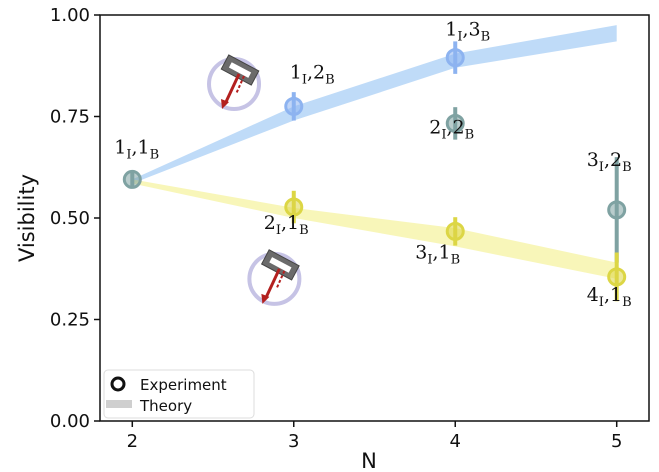 This screenshot has height=472, width=659. Describe the element at coordinates (369, 460) in the screenshot. I see `x-axis-label: N` at that location.